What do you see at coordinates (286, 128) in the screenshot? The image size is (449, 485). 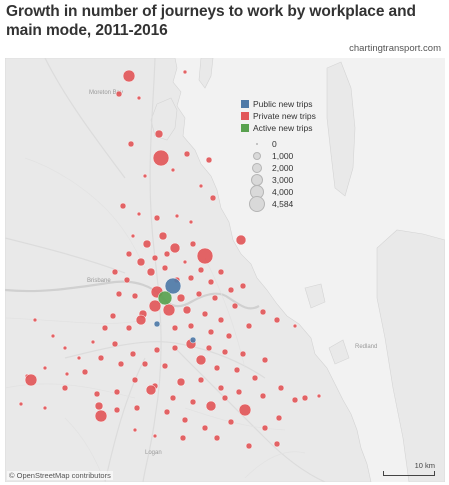 I see `legend-item-active: Active new trips` at bounding box center [286, 128].